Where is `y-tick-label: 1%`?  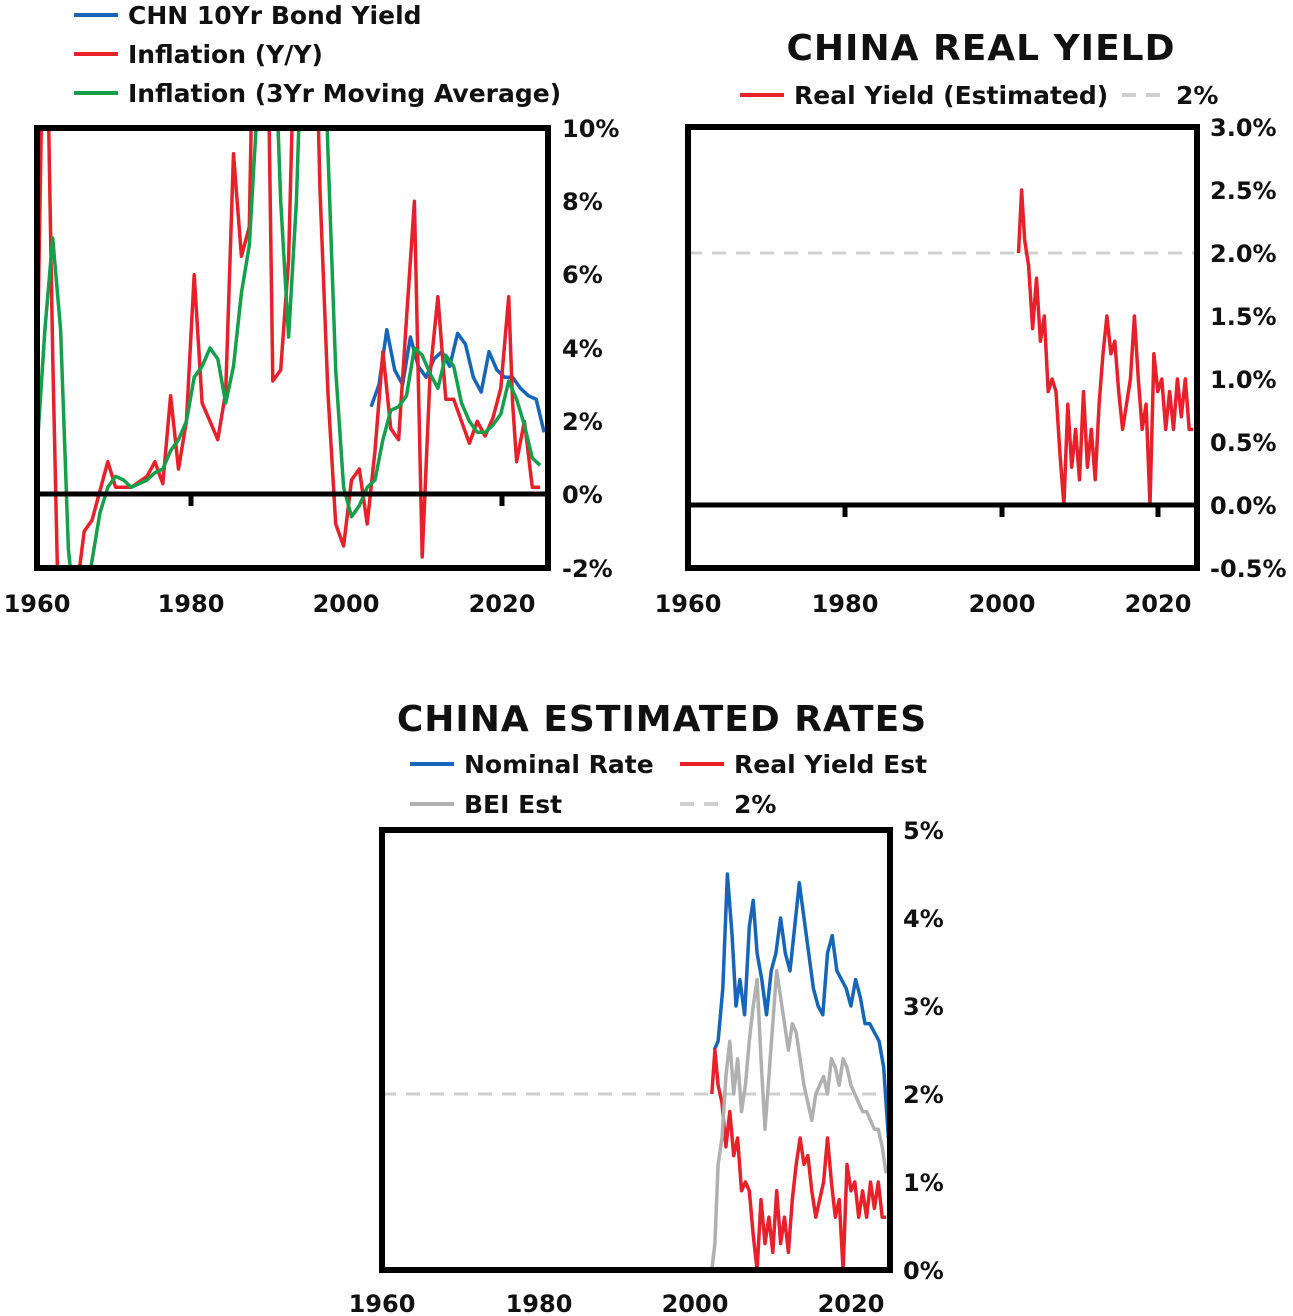 y-tick-label: 1% is located at coordinates (923, 1183).